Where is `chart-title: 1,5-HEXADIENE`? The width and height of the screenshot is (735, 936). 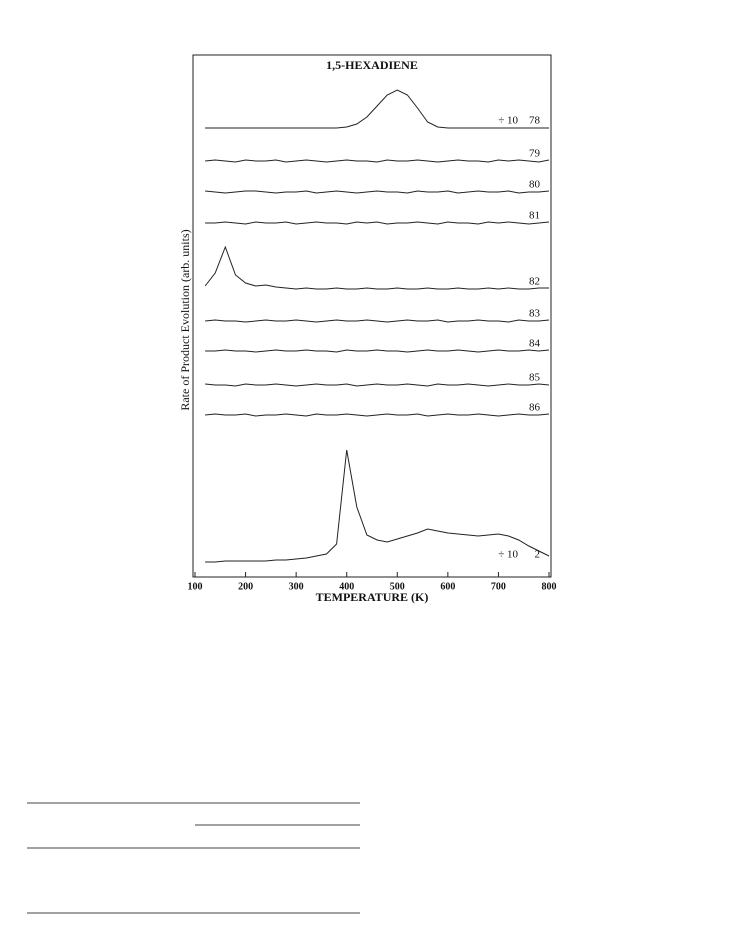 chart-title: 1,5-HEXADIENE is located at coordinates (372, 65).